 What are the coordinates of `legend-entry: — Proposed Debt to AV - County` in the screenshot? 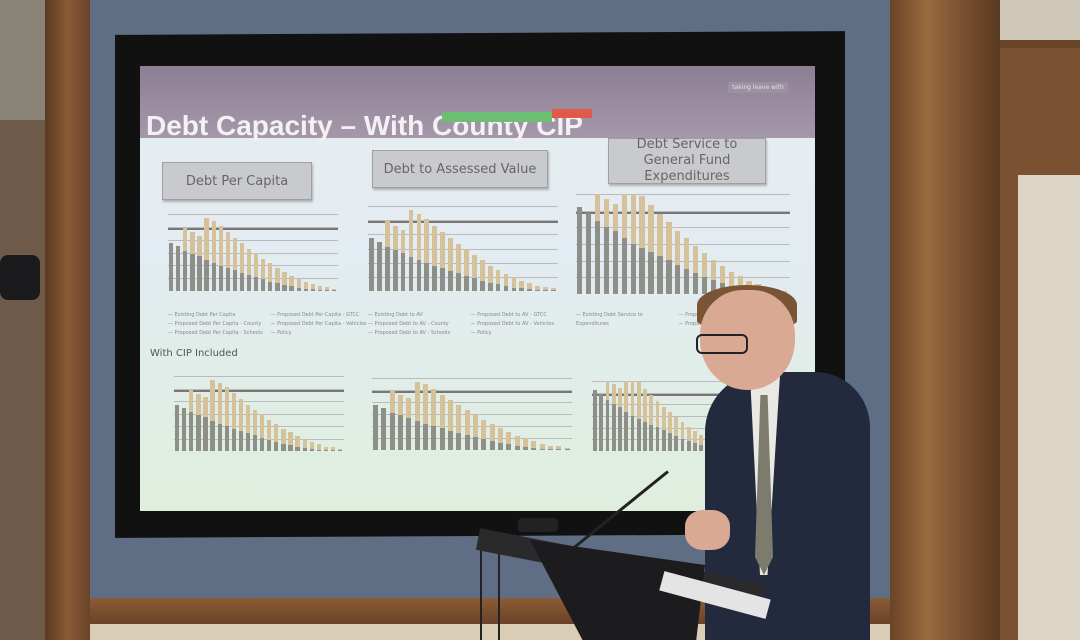 It's located at (408, 324).